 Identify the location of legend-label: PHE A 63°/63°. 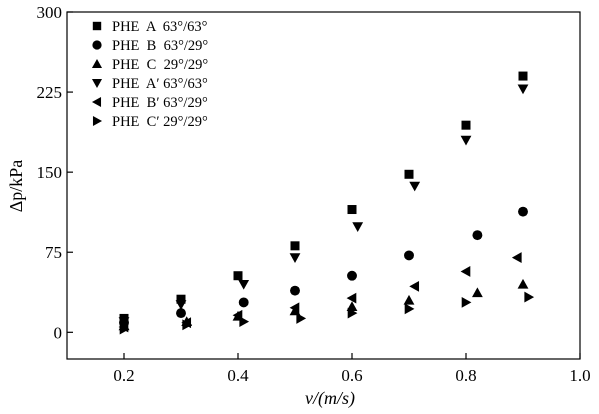
(160, 27).